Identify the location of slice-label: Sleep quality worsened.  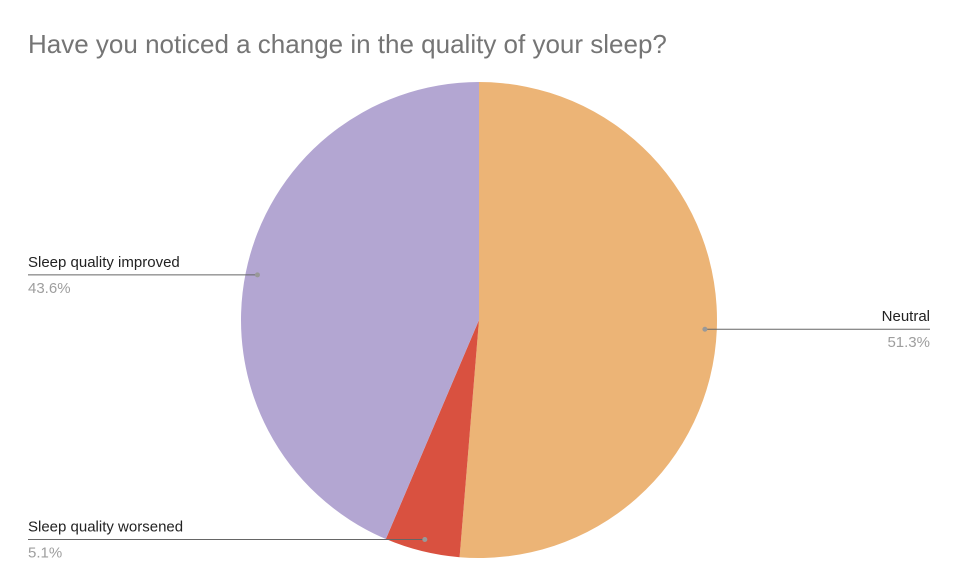
(105, 526).